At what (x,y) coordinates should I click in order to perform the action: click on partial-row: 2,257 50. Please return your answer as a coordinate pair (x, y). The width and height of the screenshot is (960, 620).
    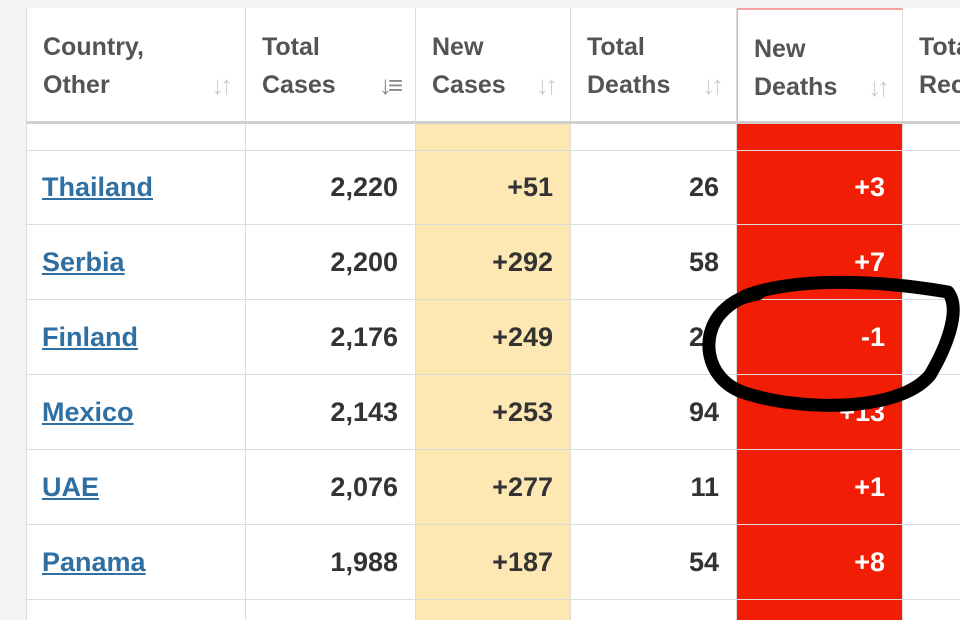
    Looking at the image, I should click on (493, 121).